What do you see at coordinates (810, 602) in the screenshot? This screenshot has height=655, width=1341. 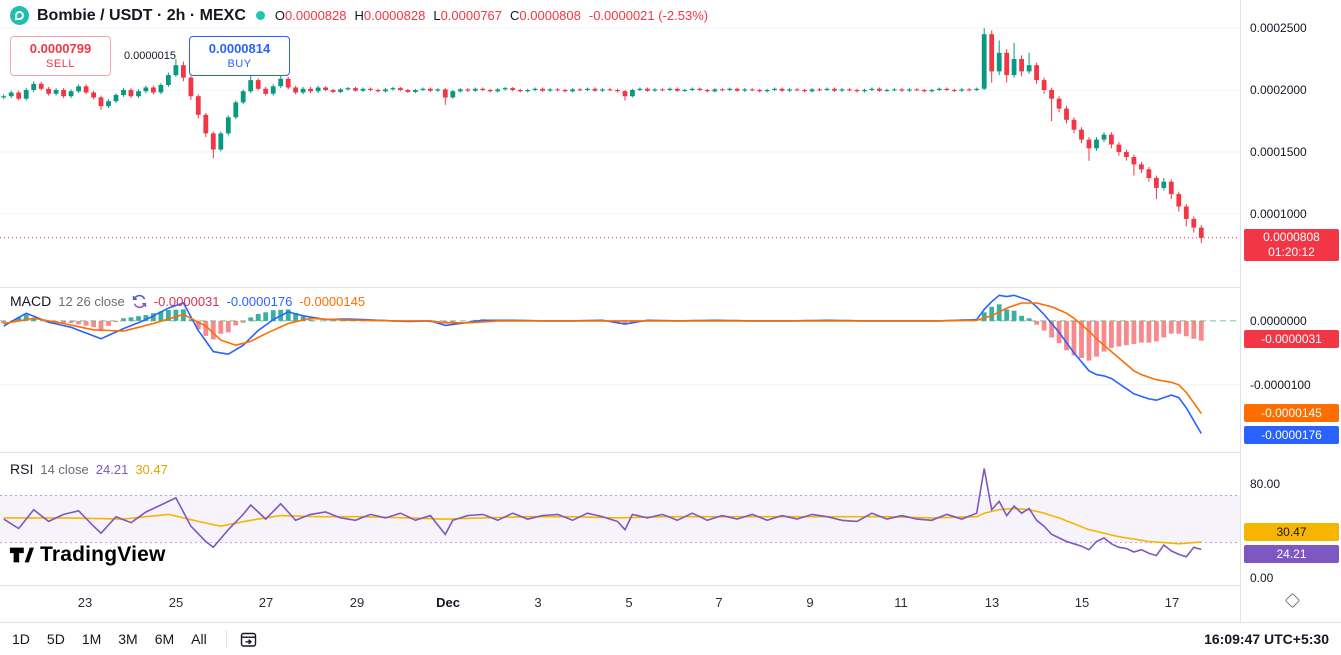 I see `time-axis-label: 9` at bounding box center [810, 602].